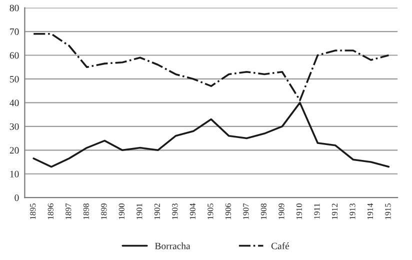 This screenshot has height=260, width=412. What do you see at coordinates (14, 126) in the screenshot?
I see `y-tick-label: 30` at bounding box center [14, 126].